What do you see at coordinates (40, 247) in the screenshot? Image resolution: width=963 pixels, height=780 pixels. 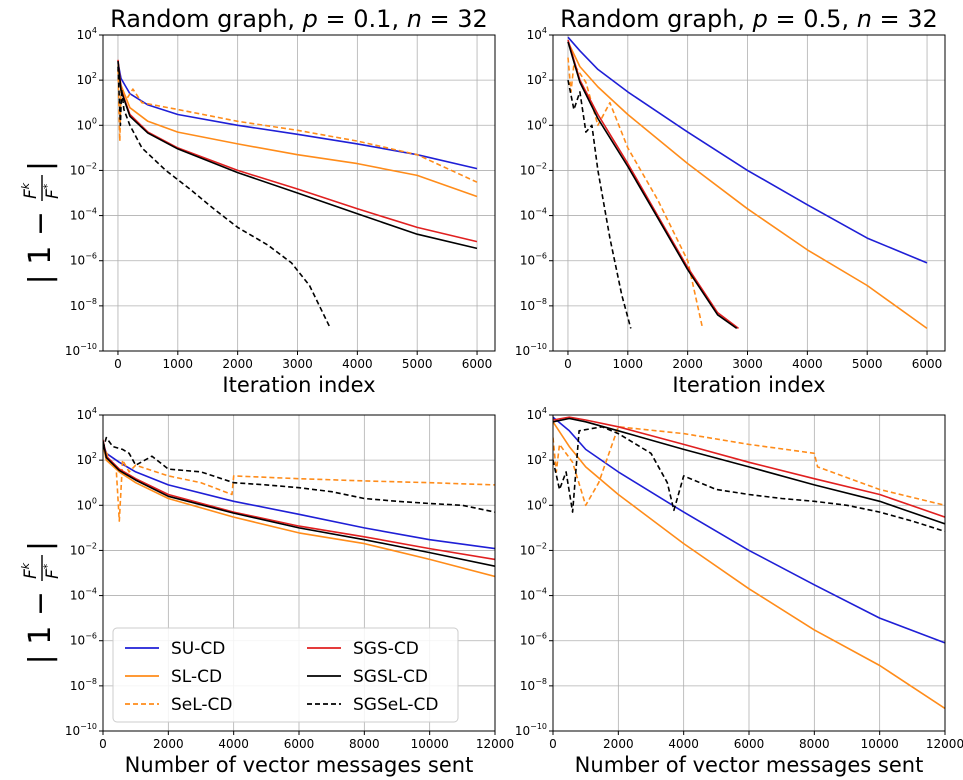 I see `svg-text: | 1 −` at bounding box center [40, 247].